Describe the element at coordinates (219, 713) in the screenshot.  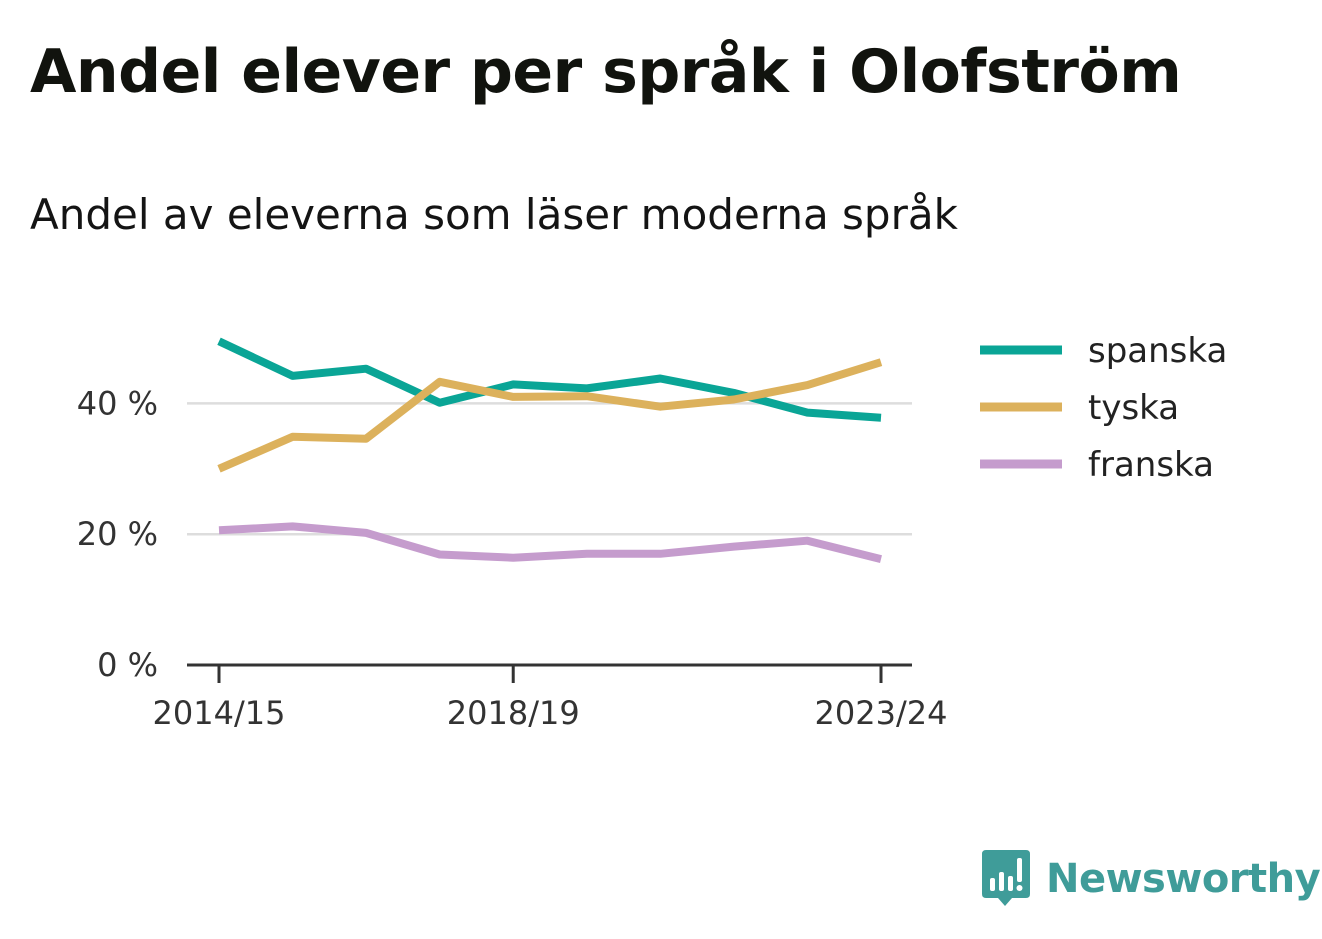
I see `x-tick-label: 2014/15` at that location.